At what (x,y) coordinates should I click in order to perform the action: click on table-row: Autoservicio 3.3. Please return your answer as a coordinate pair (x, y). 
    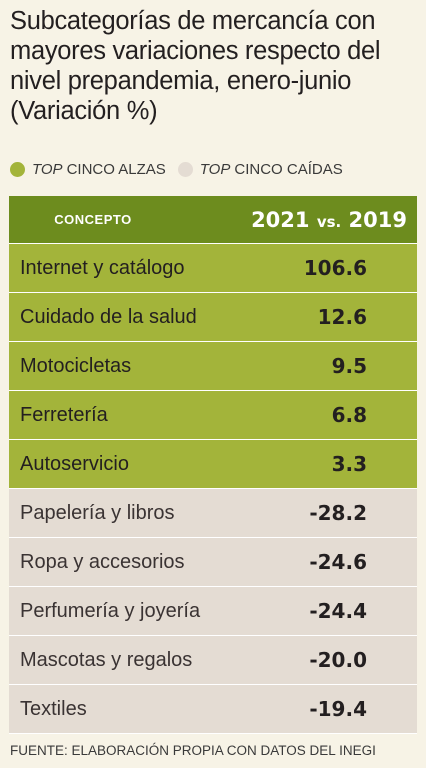
    Looking at the image, I should click on (213, 464).